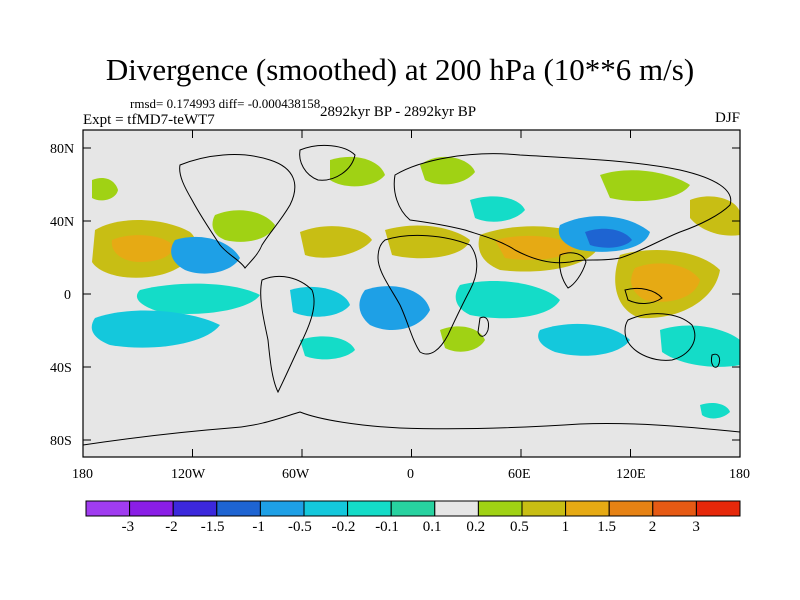 This screenshot has width=800, height=600. Describe the element at coordinates (296, 474) in the screenshot. I see `lon-label-60w: 60W` at that location.